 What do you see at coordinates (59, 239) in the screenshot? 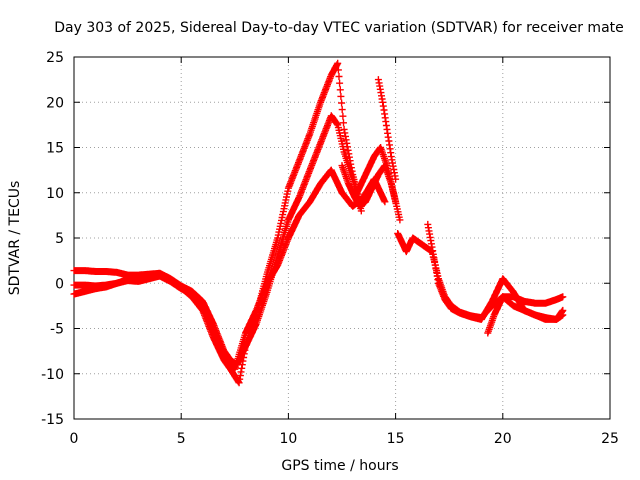
I see `y-tick-label: 5` at bounding box center [59, 239].